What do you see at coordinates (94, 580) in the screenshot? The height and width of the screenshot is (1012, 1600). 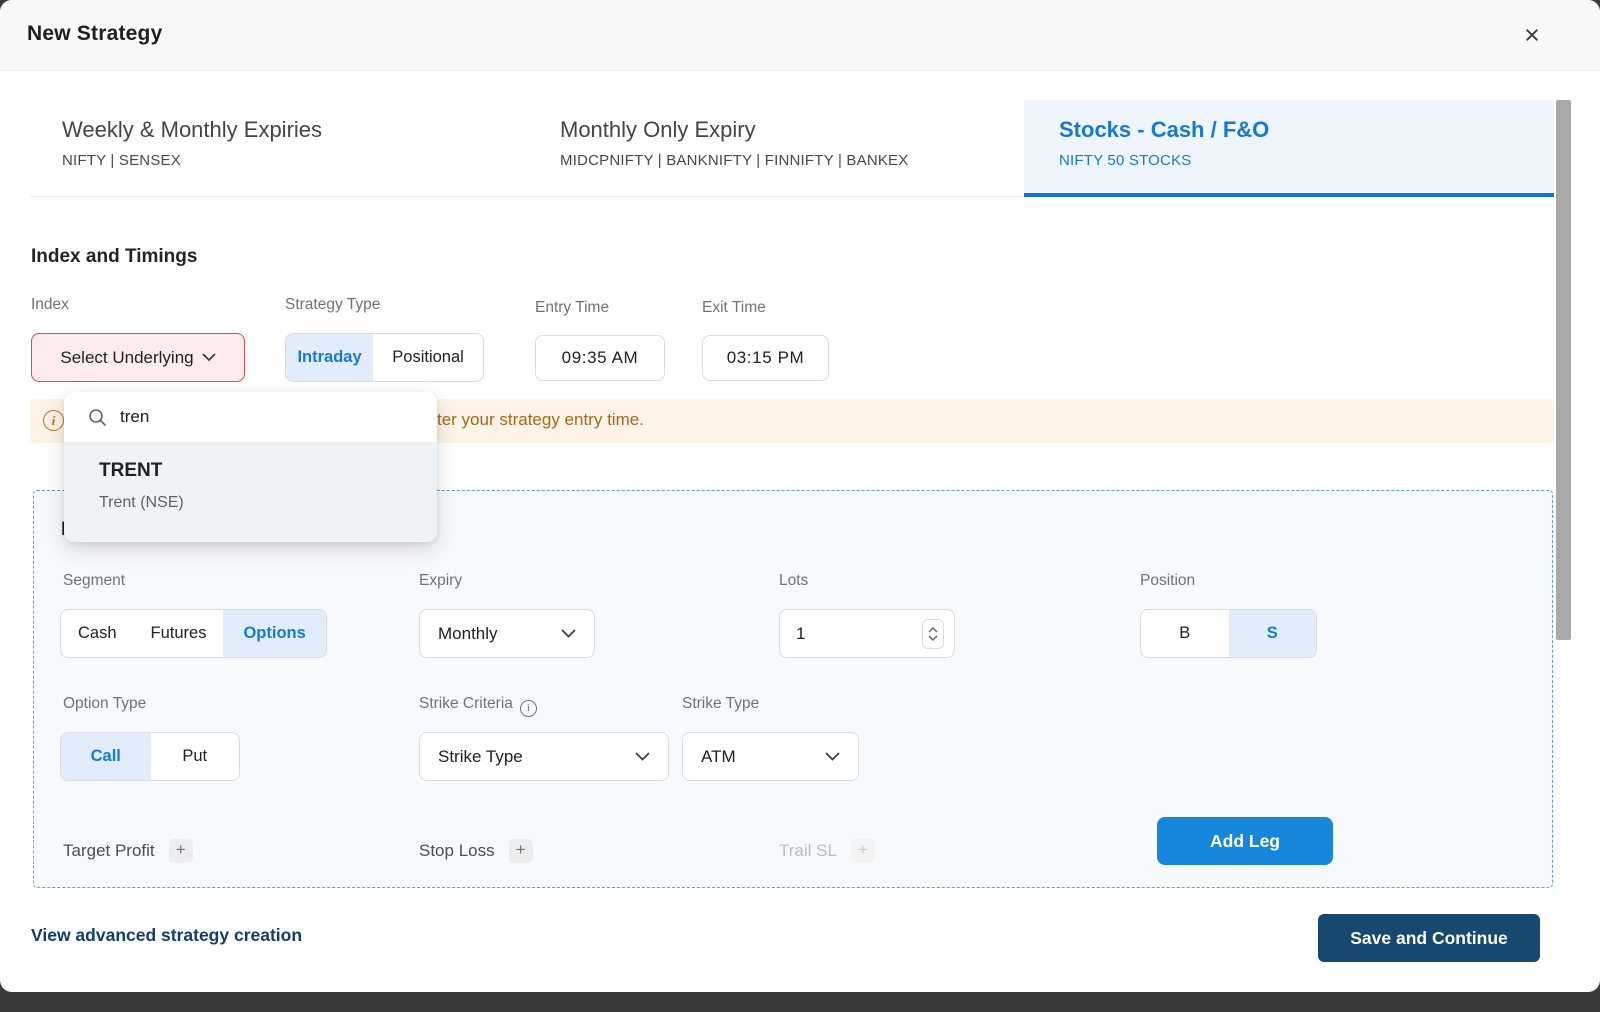 I see `segment-label: Segment` at bounding box center [94, 580].